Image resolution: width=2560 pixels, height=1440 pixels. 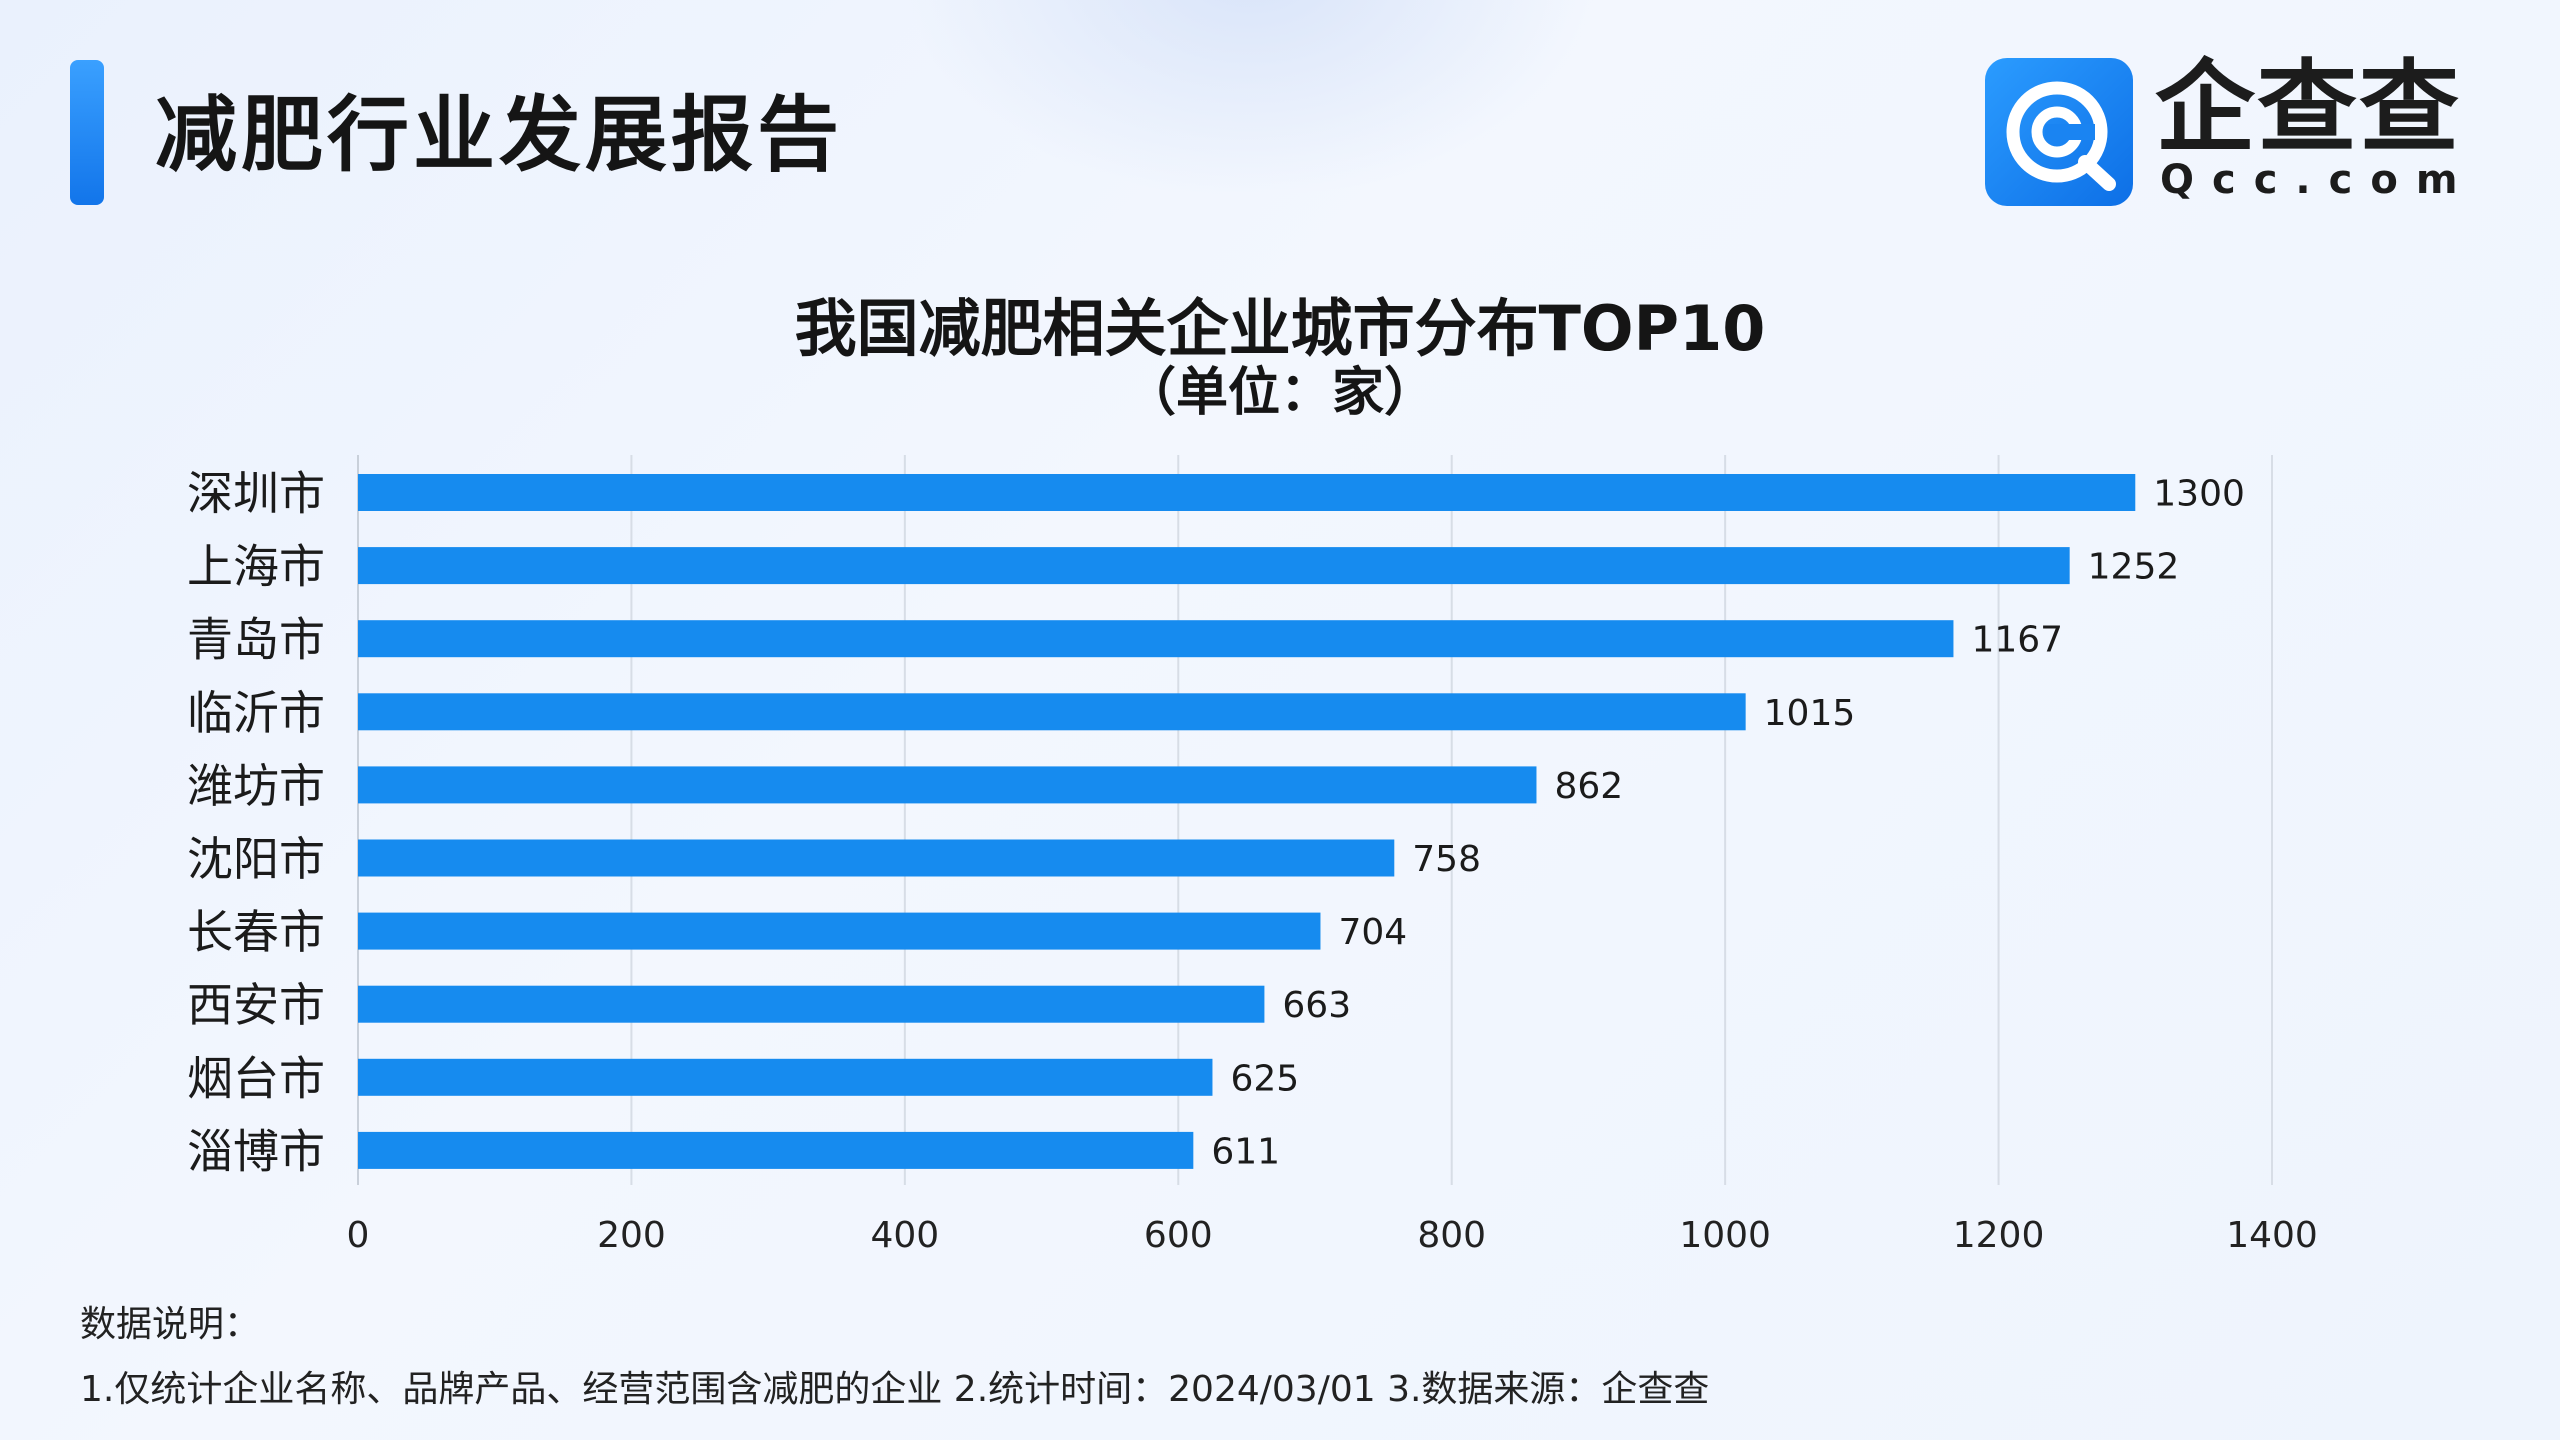 I want to click on category-label: 上海市, so click(x=256, y=567).